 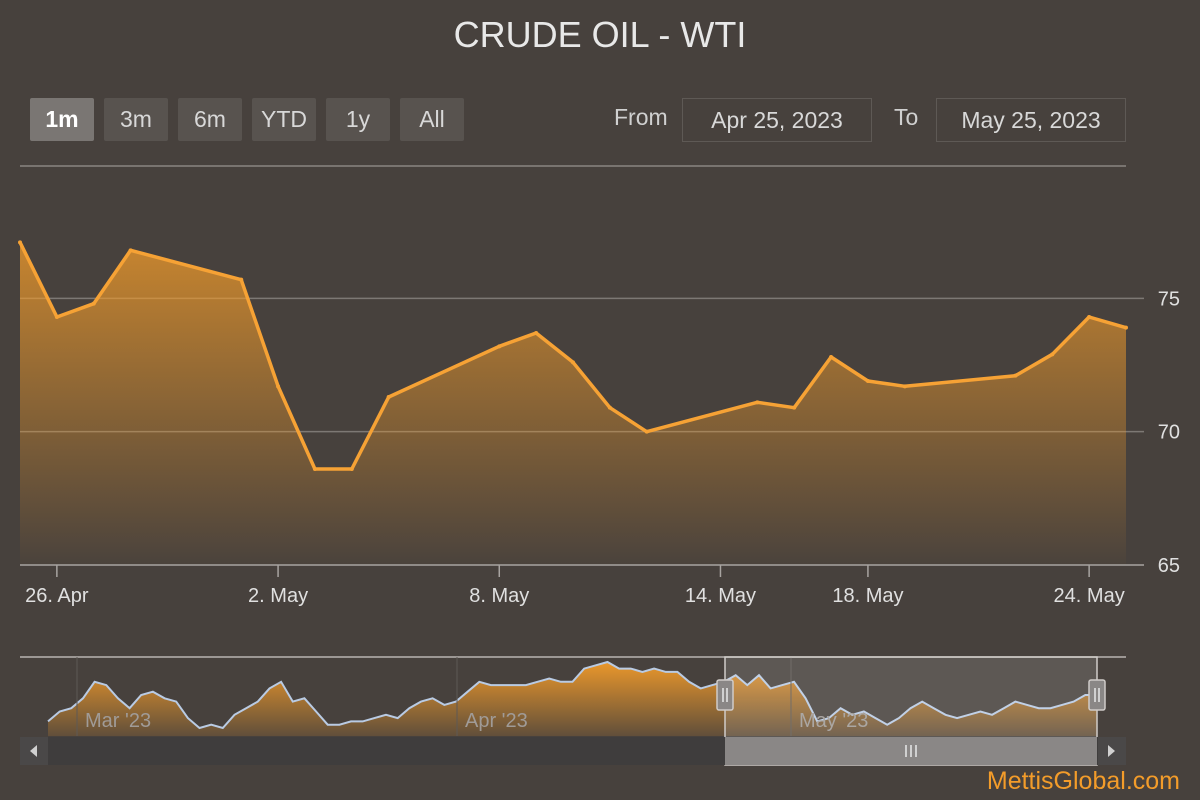 I want to click on to-date-input: May 25, 2023, so click(x=1031, y=120).